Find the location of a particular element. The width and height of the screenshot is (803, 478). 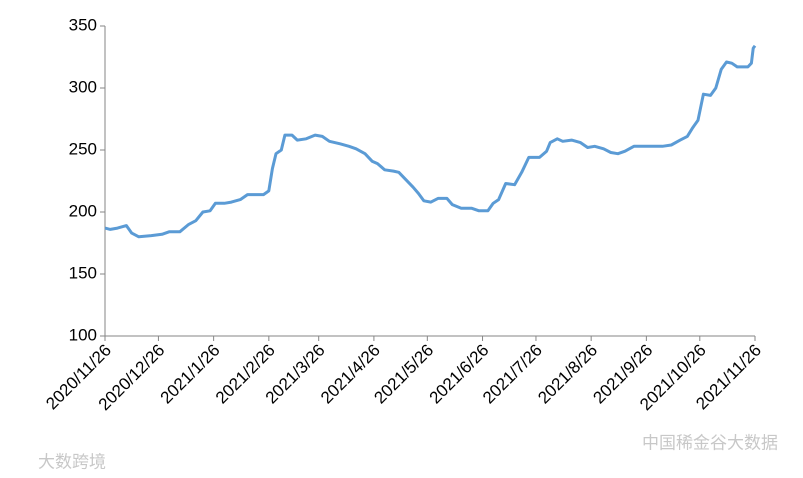

y-tick-label: 200 is located at coordinates (83, 210).